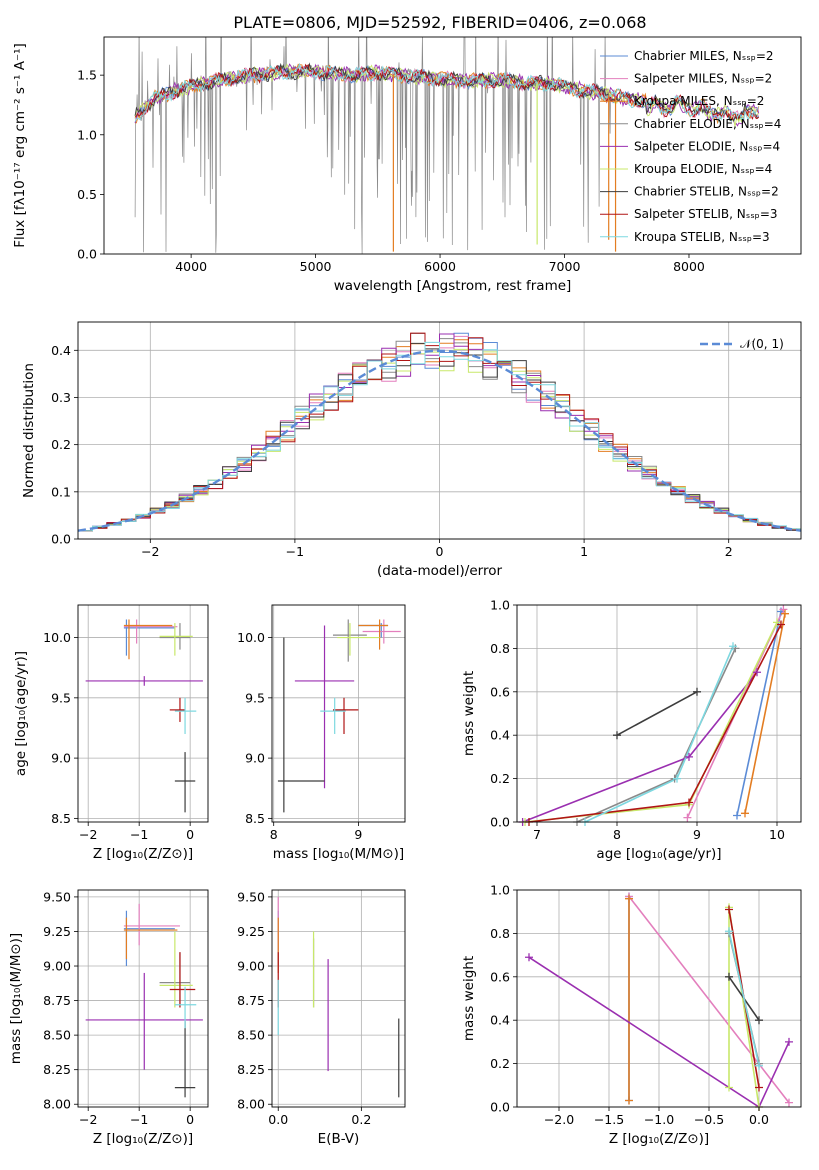  What do you see at coordinates (659, 1119) in the screenshot?
I see `x-tick-label: −1.0` at bounding box center [659, 1119].